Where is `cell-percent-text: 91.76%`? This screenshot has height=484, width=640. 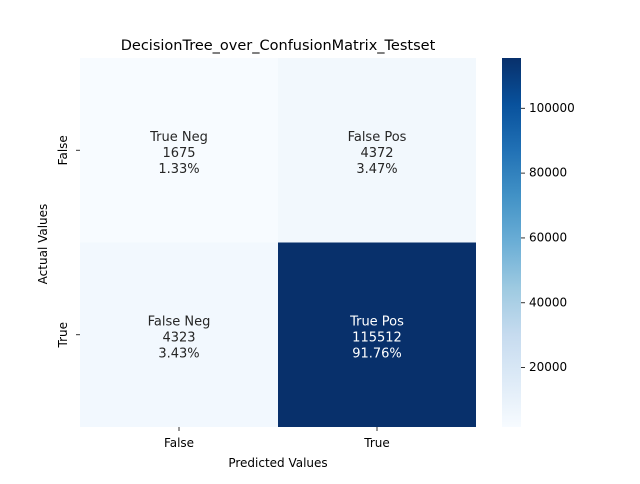 cell-percent-text: 91.76% is located at coordinates (377, 353).